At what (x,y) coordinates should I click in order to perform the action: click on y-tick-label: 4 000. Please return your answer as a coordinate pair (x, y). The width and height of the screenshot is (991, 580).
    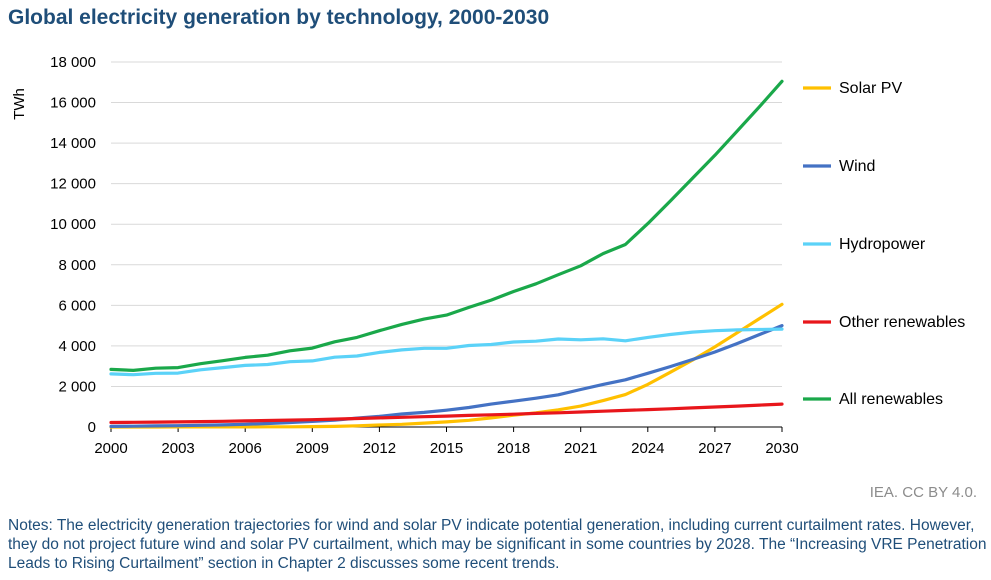
    Looking at the image, I should click on (77, 346).